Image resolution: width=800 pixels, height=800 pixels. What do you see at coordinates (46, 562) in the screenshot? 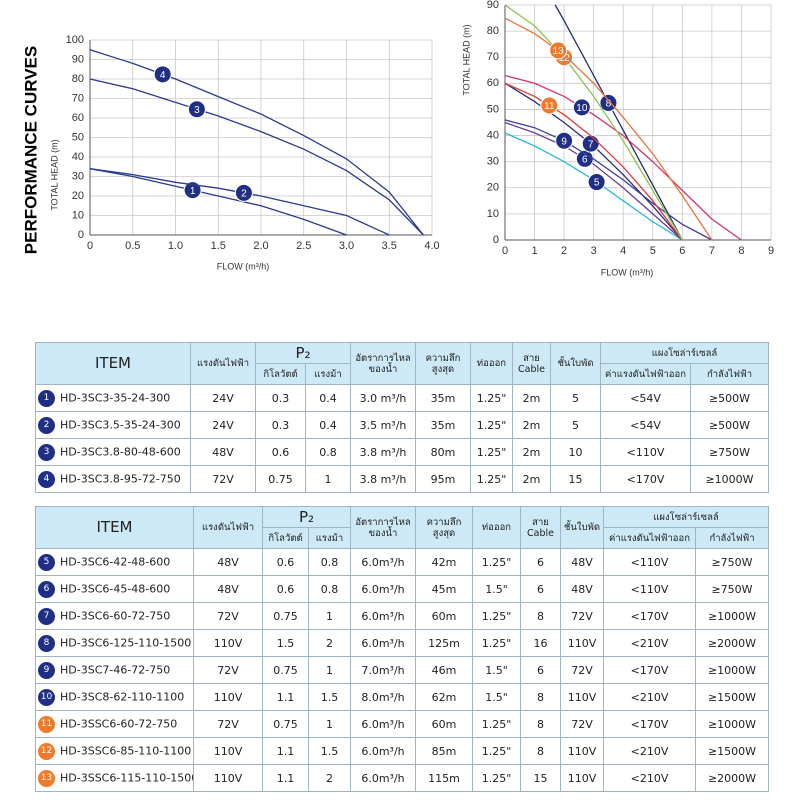
I see `item-badge: 5` at bounding box center [46, 562].